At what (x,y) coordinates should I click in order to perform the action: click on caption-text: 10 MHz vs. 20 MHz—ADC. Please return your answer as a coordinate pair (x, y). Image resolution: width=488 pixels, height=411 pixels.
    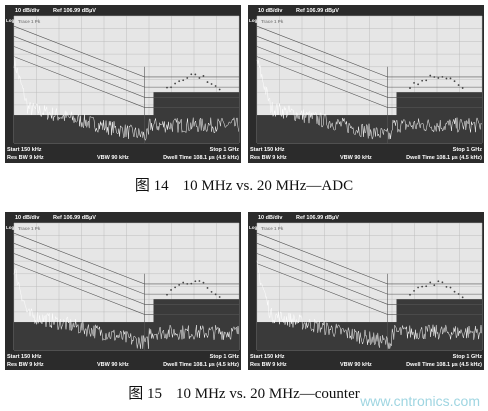
    Looking at the image, I should click on (268, 186).